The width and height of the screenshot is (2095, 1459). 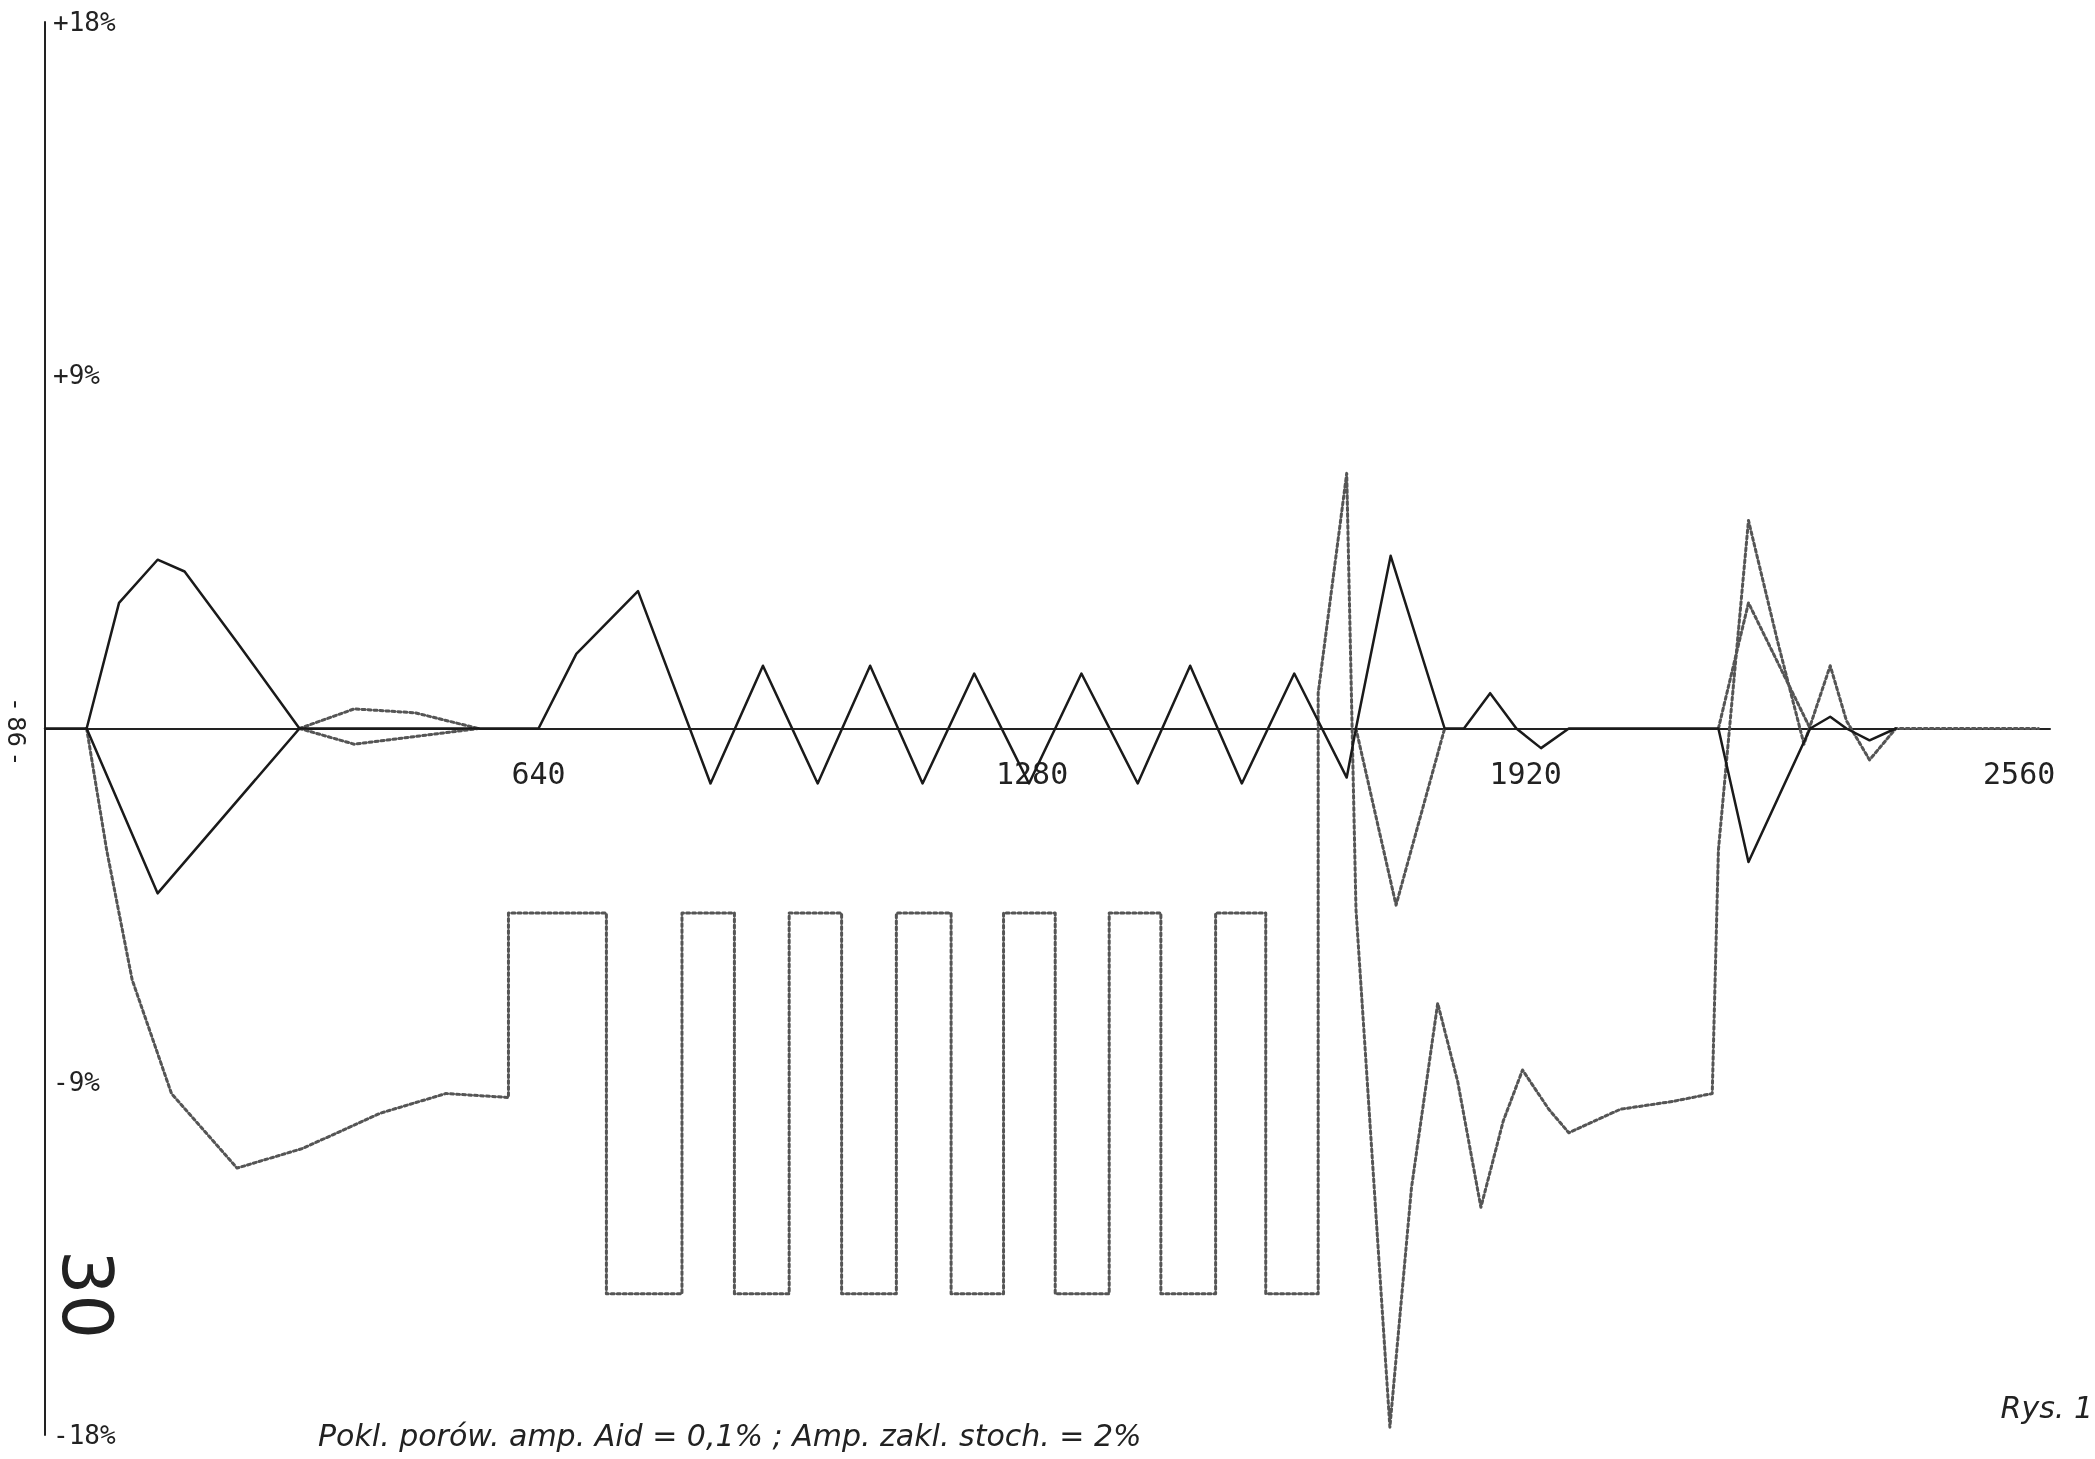 What do you see at coordinates (730, 1435) in the screenshot?
I see `annotation: Pokl. porów. amp. Aid = 0,1% ; Amp. zakl. stoch. = 2%` at bounding box center [730, 1435].